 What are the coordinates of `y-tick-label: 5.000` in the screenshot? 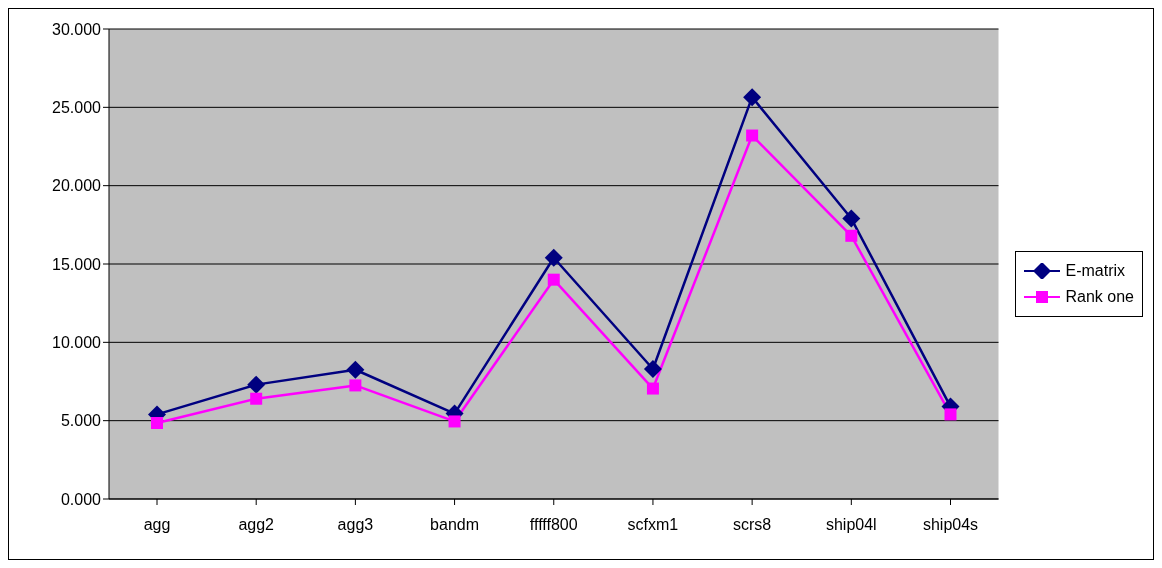 It's located at (81, 421).